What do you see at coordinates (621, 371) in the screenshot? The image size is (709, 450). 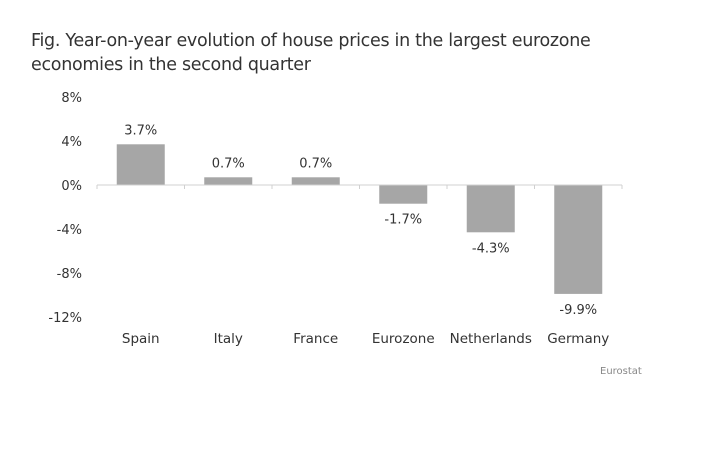 I see `source-note: Eurostat` at bounding box center [621, 371].